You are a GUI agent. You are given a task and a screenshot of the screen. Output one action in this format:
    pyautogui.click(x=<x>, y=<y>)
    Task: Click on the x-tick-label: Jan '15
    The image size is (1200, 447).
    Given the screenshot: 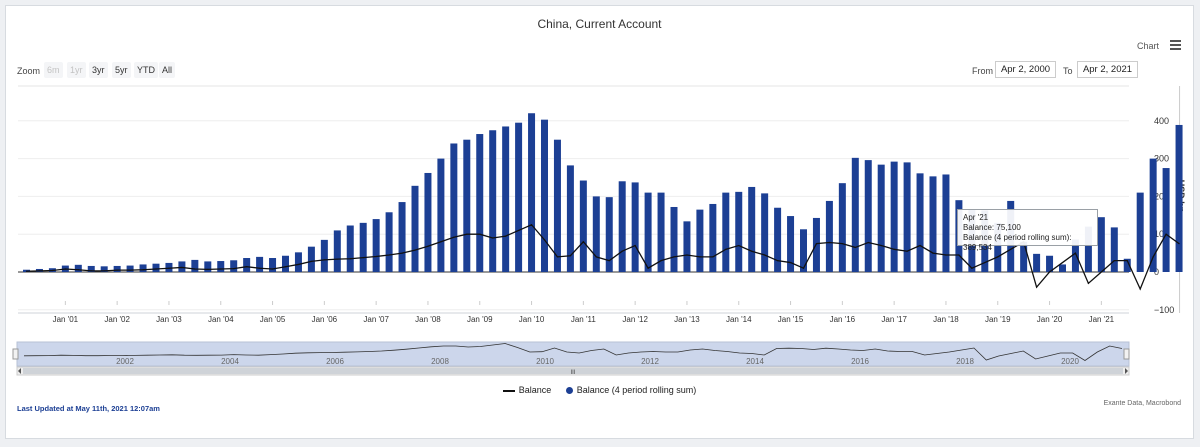 What is the action you would take?
    pyautogui.click(x=791, y=319)
    